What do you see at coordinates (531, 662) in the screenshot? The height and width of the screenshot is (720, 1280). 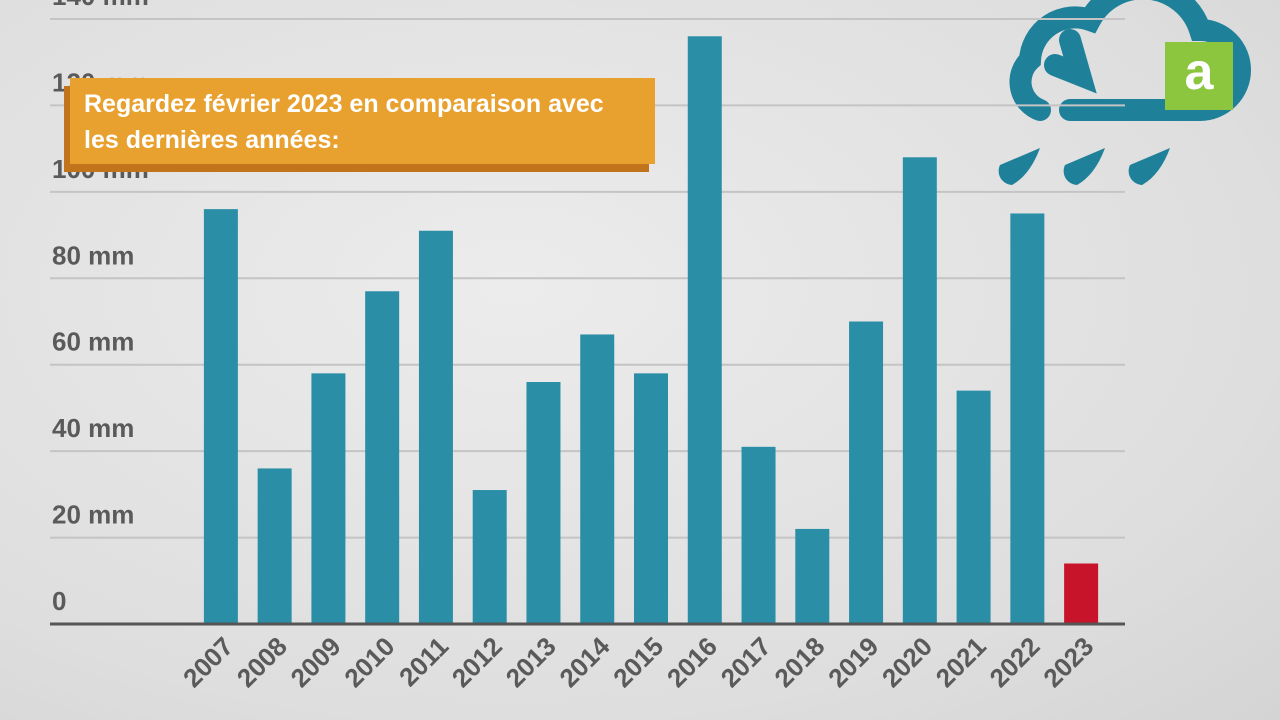 I see `x-tick-label: 2013` at bounding box center [531, 662].